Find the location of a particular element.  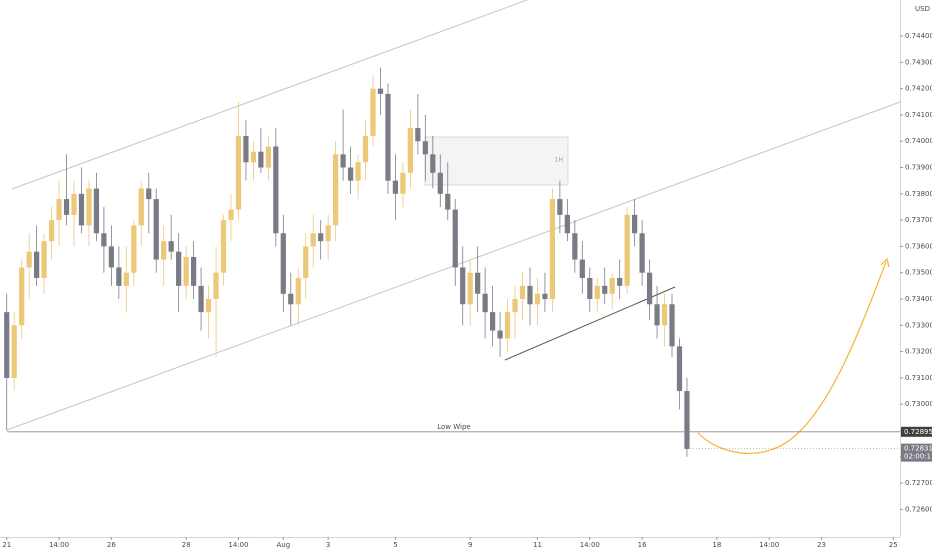

last-price-label: 0.72831 is located at coordinates (918, 449).